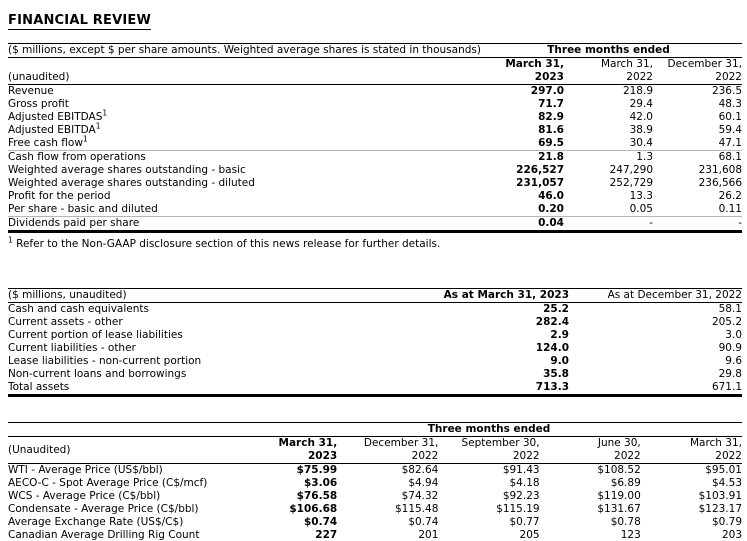  What do you see at coordinates (521, 496) in the screenshot?
I see `value-q3-2022: $92.23` at bounding box center [521, 496].